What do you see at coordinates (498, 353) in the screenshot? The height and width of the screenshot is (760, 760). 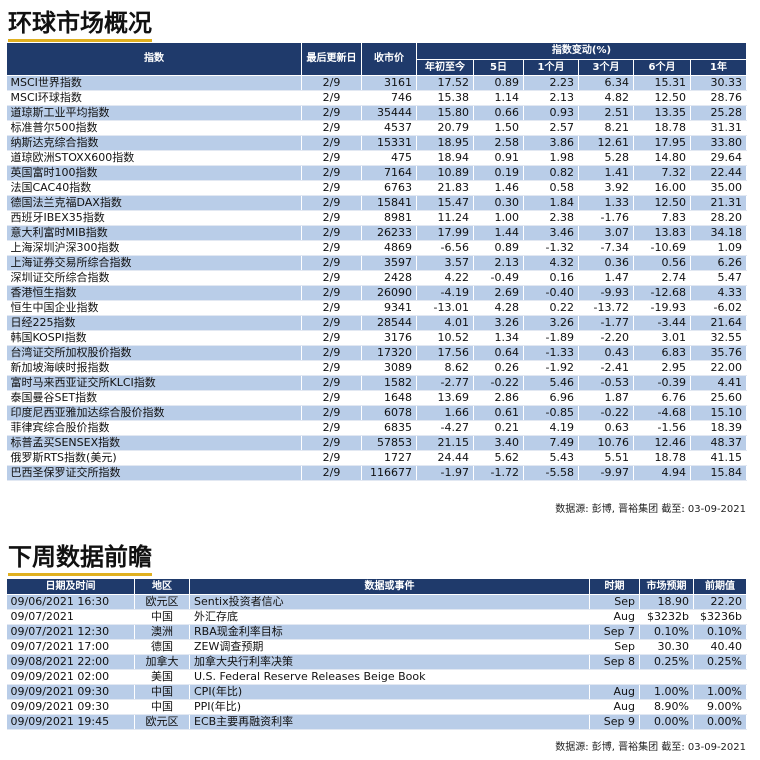 I see `cell-5d: 0.64` at bounding box center [498, 353].